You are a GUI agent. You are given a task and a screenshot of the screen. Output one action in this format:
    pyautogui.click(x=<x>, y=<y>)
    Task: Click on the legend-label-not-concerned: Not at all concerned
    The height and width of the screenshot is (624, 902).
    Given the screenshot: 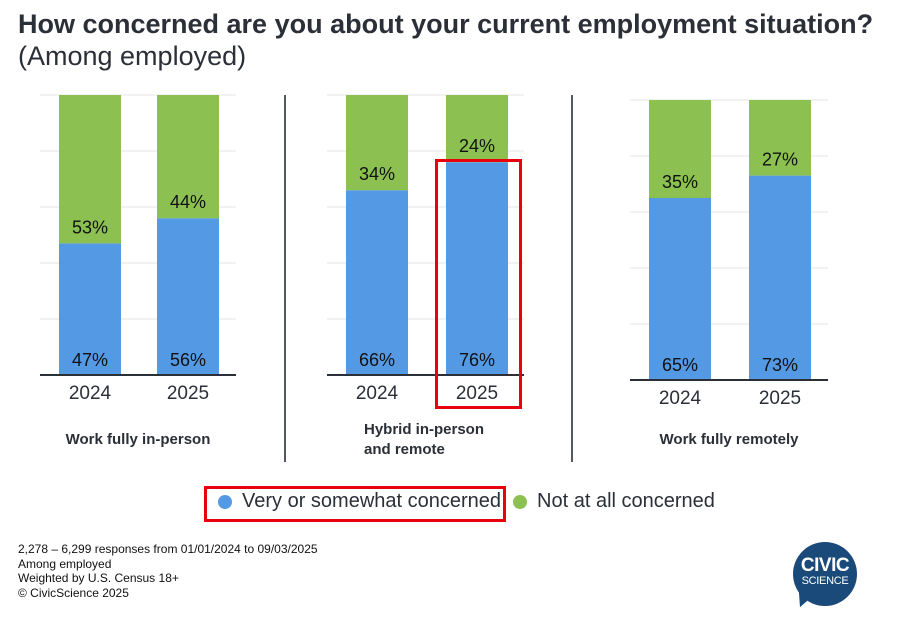 What is the action you would take?
    pyautogui.click(x=626, y=501)
    